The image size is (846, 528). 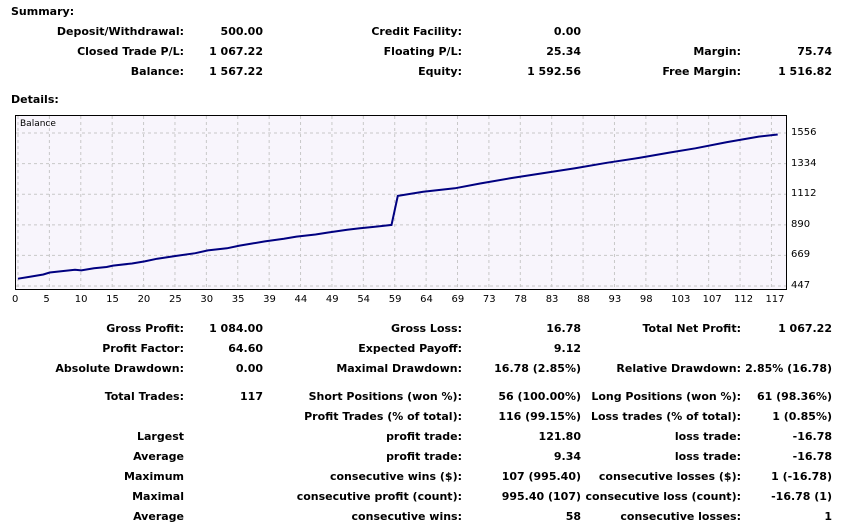 What do you see at coordinates (775, 299) in the screenshot?
I see `x-tick-label: 117` at bounding box center [775, 299].